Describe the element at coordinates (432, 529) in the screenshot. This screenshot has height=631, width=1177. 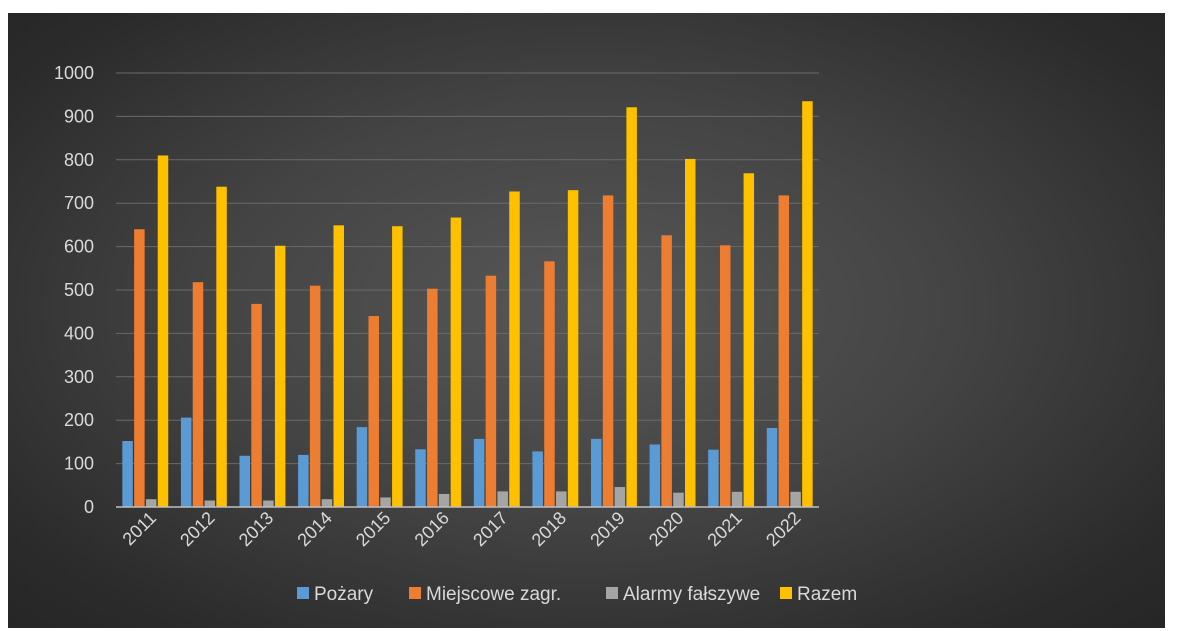
I see `x-tick-label: 2016` at that location.